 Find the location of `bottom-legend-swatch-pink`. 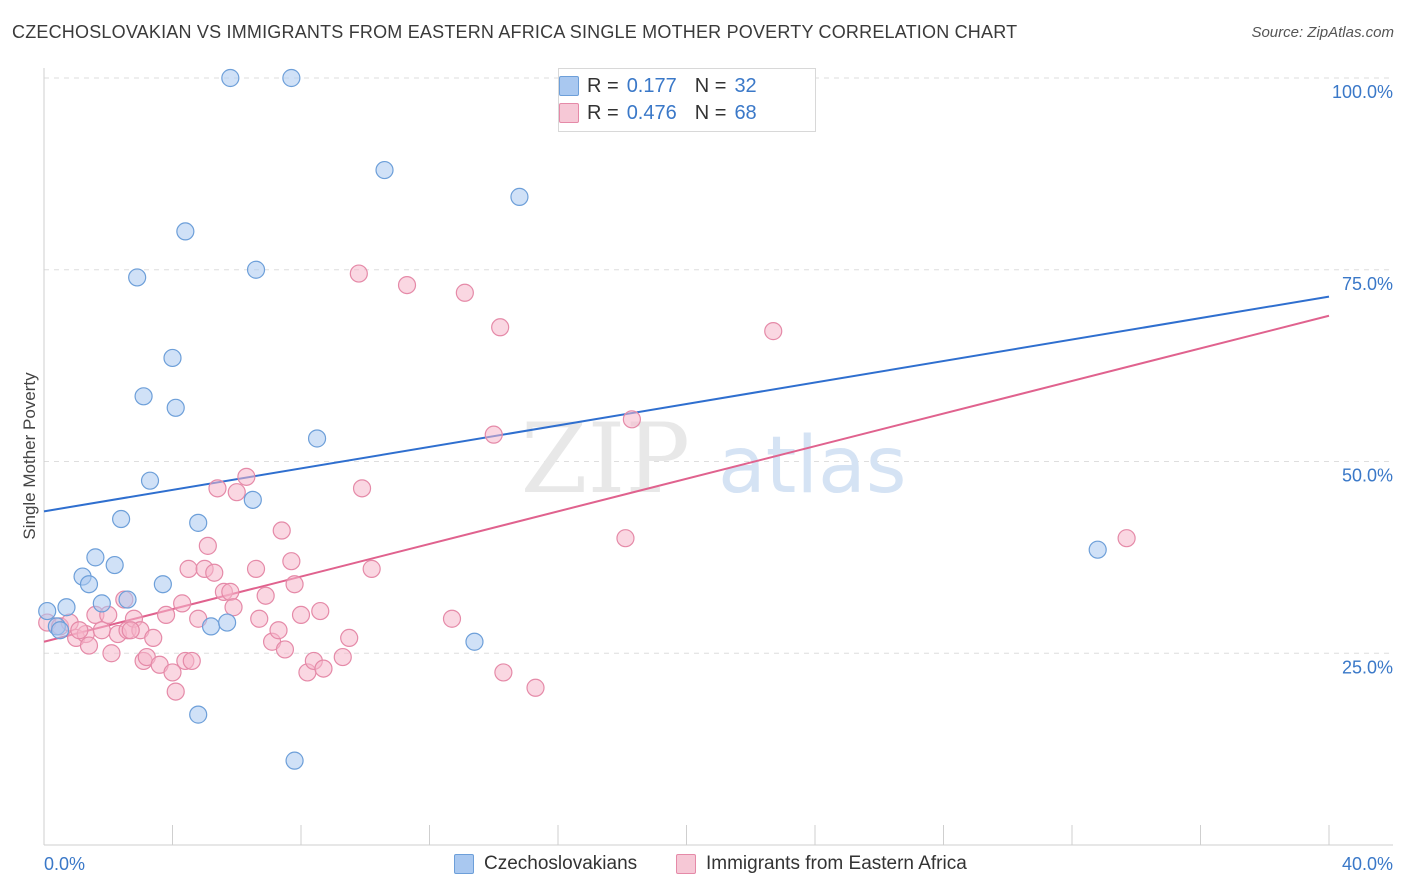

bottom-legend-swatch-pink is located at coordinates (686, 864).